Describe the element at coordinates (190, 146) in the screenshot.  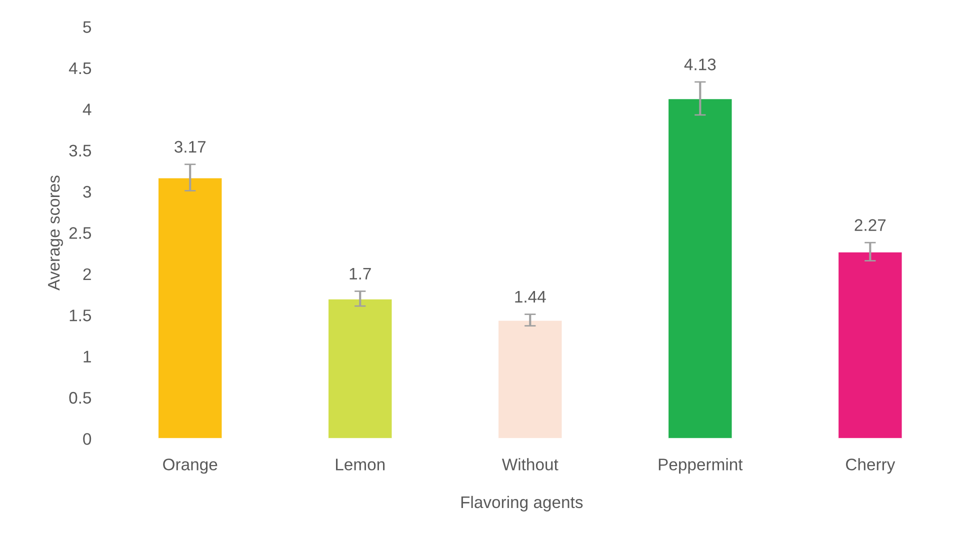
I see `data-label: 3.17` at that location.